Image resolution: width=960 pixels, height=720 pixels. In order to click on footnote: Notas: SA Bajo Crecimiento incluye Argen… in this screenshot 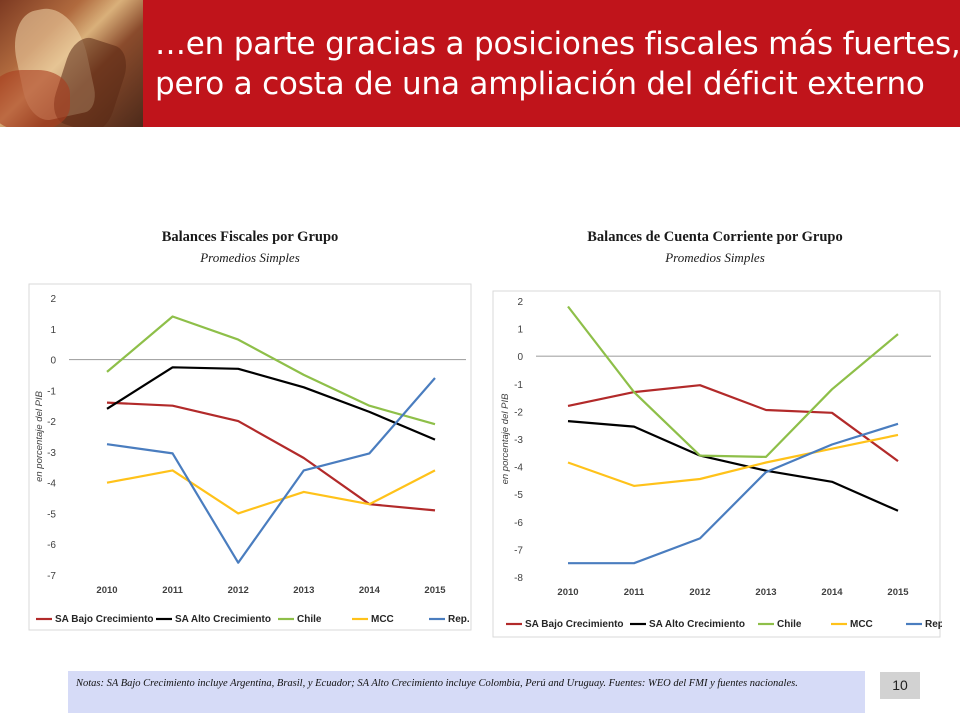, I will do `click(466, 692)`.